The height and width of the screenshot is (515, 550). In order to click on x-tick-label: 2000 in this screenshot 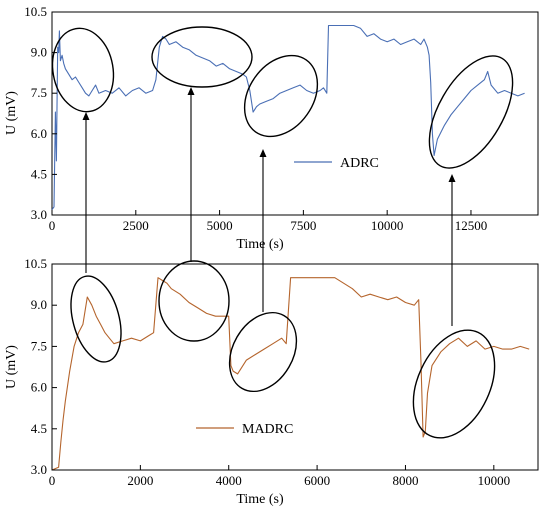, I will do `click(140, 480)`.